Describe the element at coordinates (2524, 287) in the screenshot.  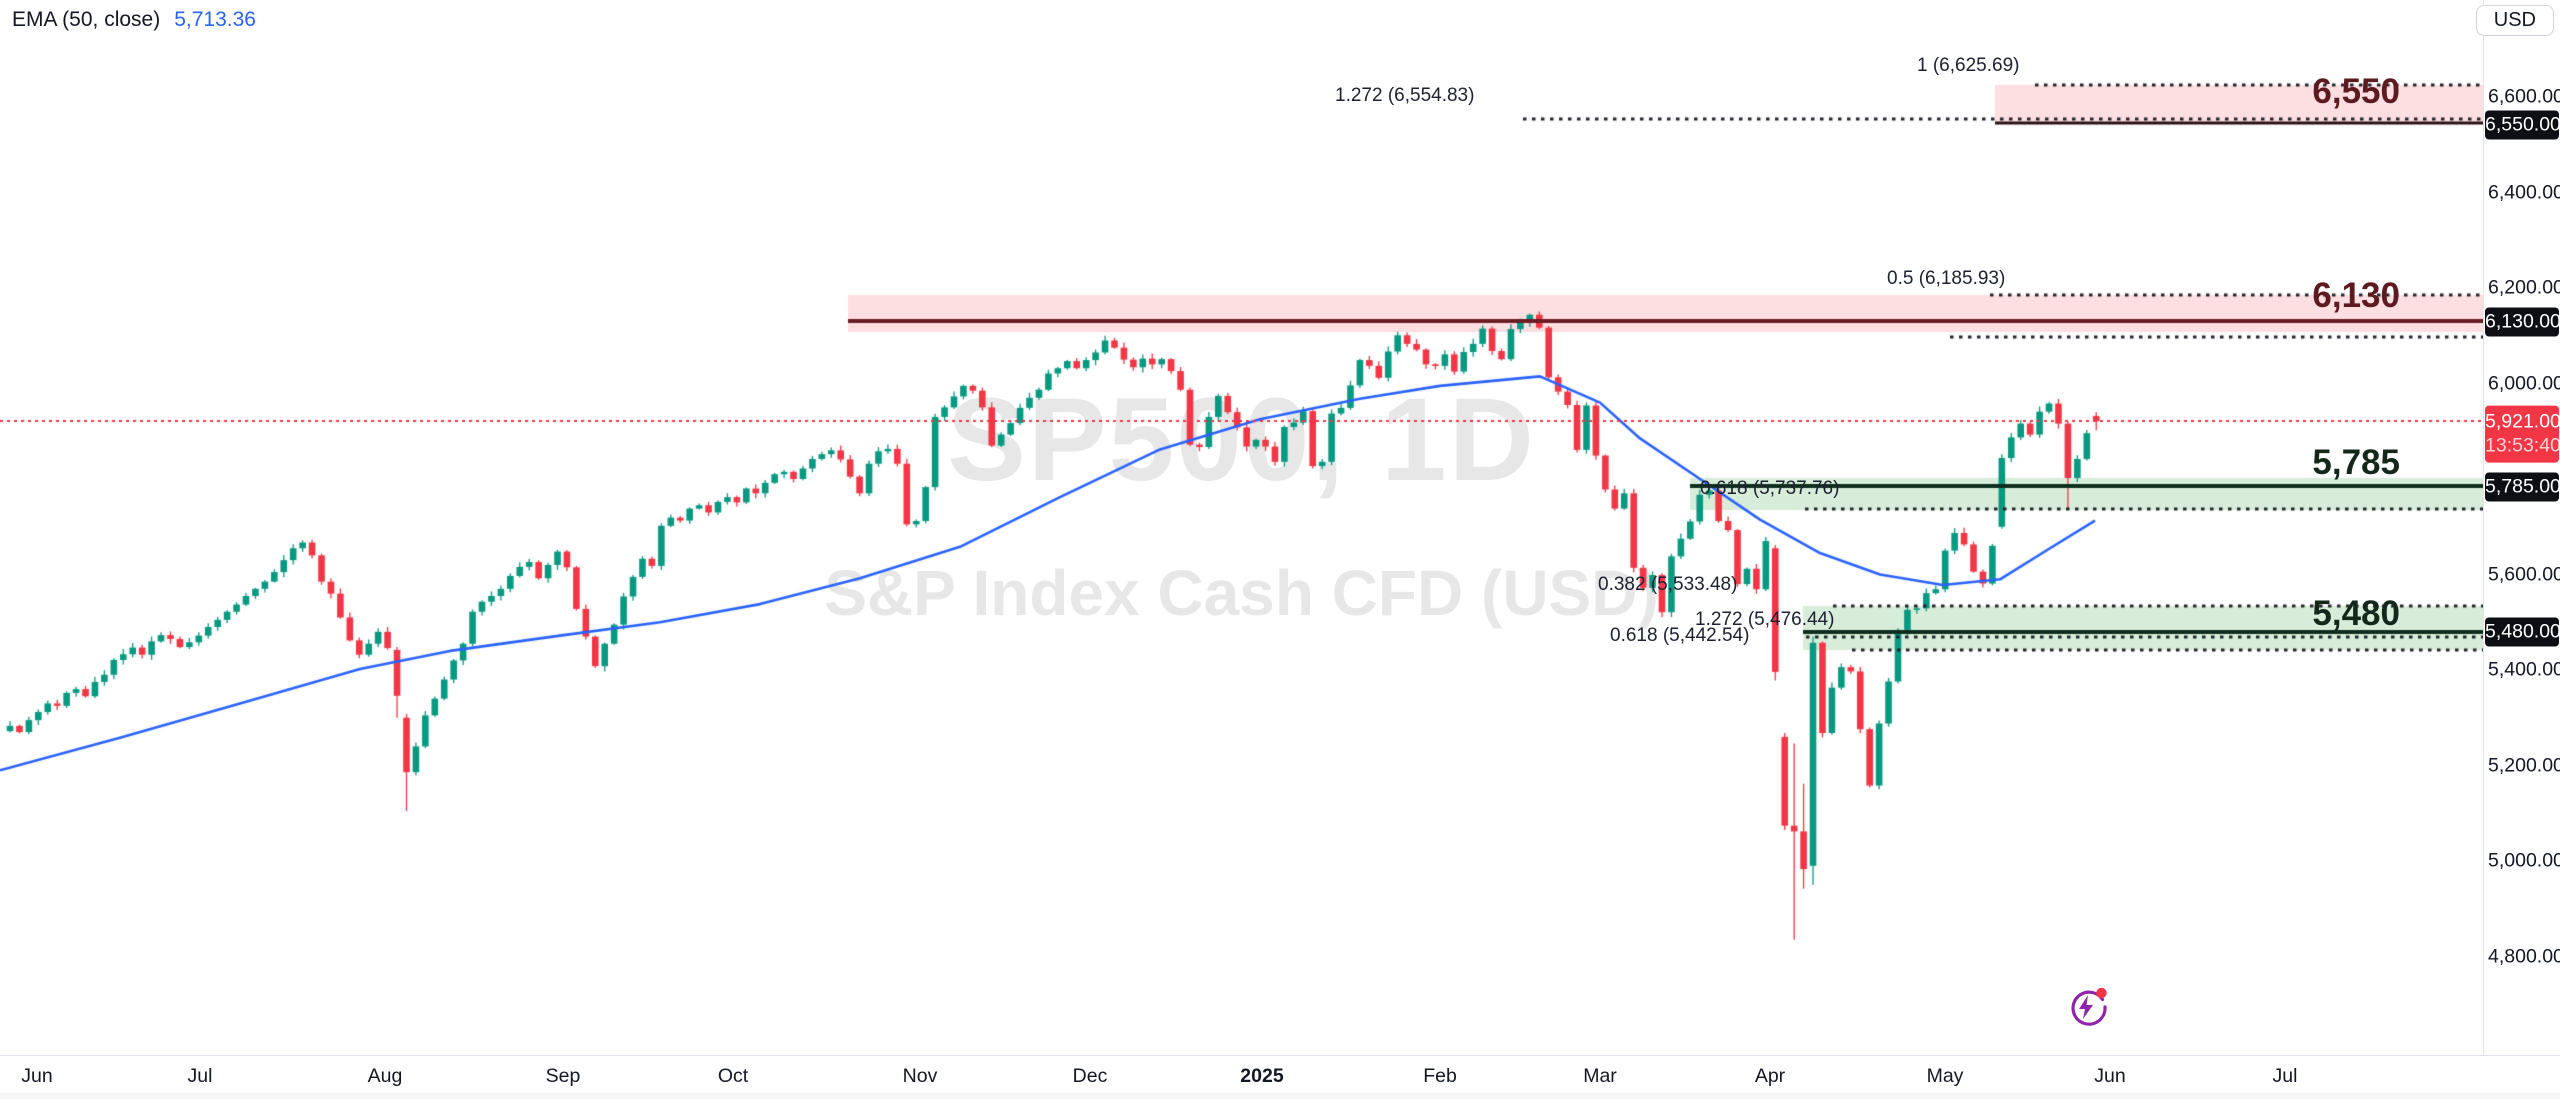
I see `price-axis-label: 6,200.00` at that location.